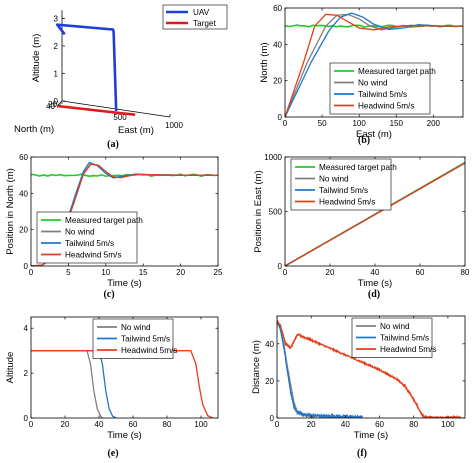 The image size is (474, 463). Describe the element at coordinates (218, 272) in the screenshot. I see `x-tick-label: 25` at that location.